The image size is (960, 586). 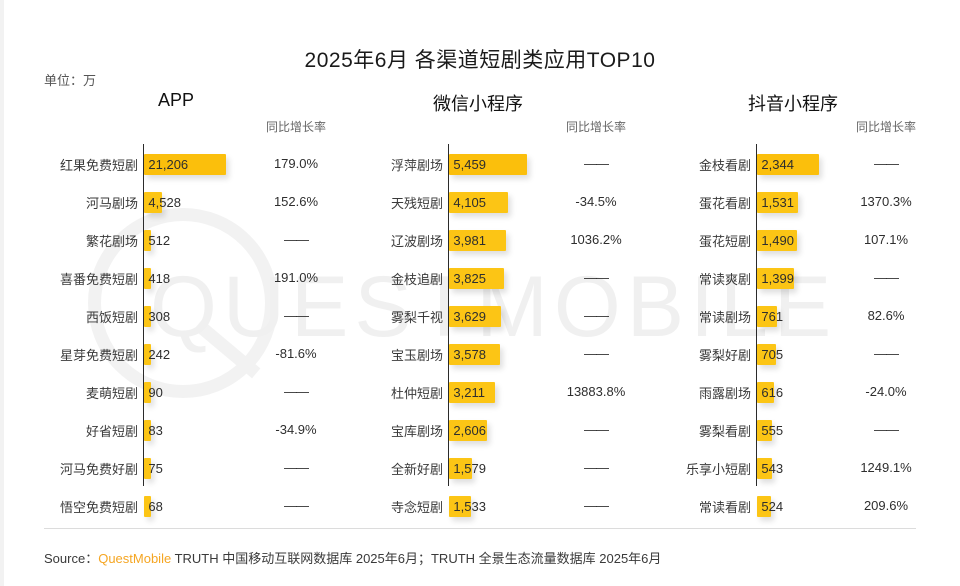 I want to click on app-name-label: 雾梨好剧, so click(x=724, y=355).